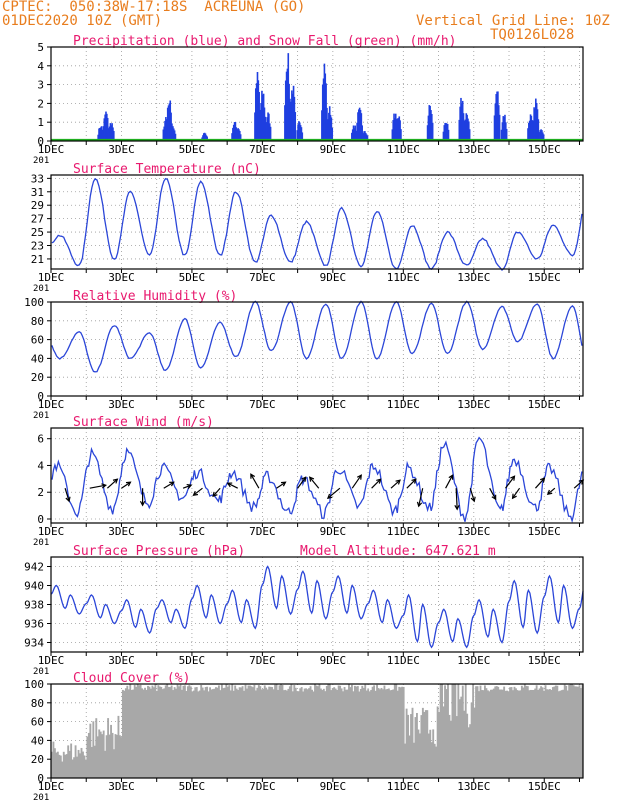 Image resolution: width=618 pixels, height=800 pixels. What do you see at coordinates (51, 404) in the screenshot?
I see `x-tick-label: 1DEC` at bounding box center [51, 404].